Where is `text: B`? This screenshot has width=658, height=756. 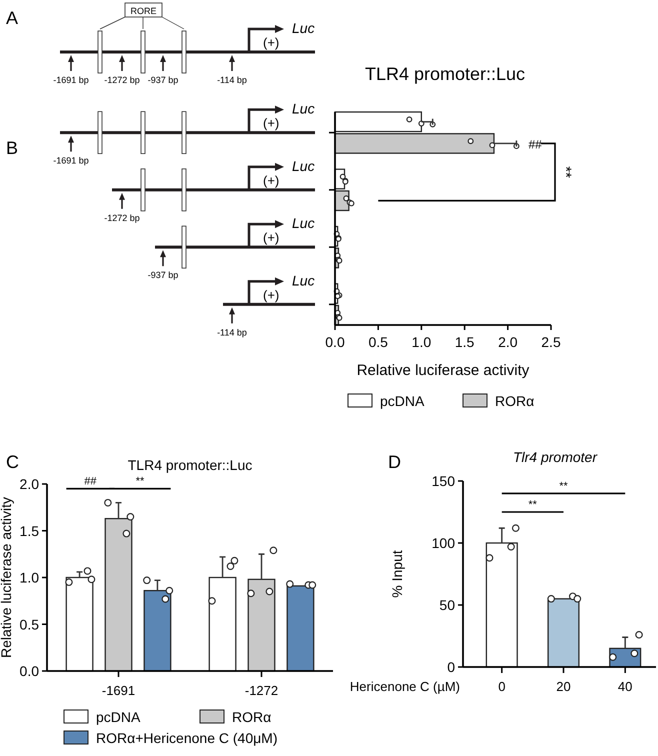
text: B is located at coordinates (12, 148).